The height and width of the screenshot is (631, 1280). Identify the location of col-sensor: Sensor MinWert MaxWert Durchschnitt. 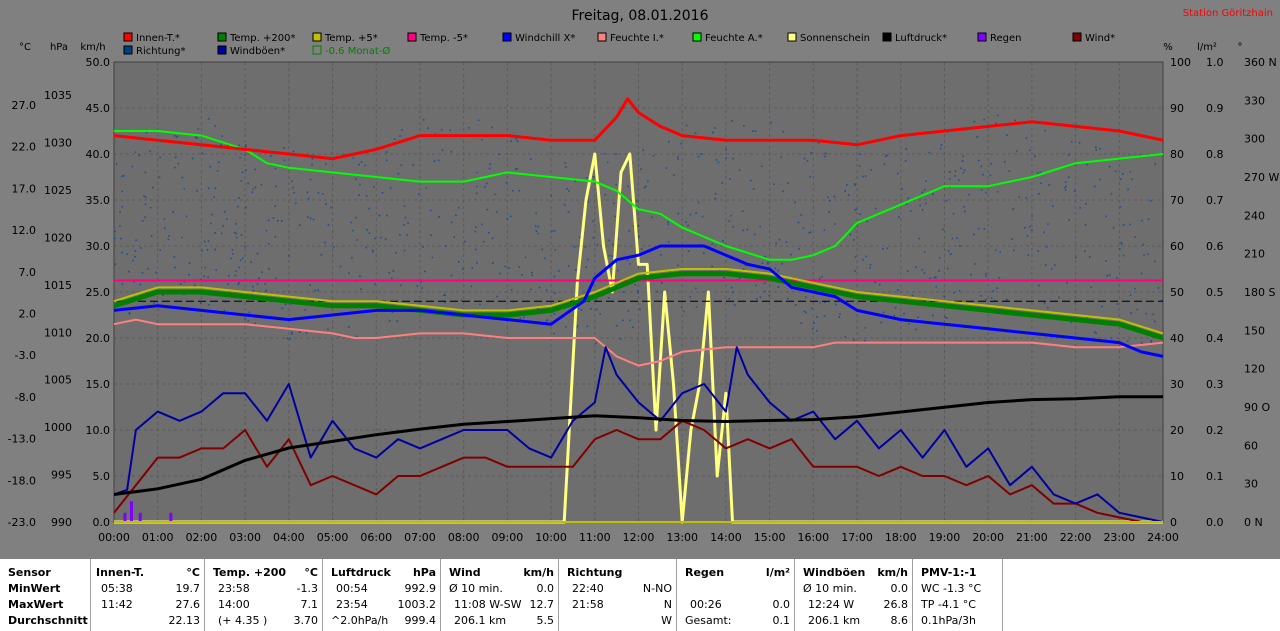
(45, 595).